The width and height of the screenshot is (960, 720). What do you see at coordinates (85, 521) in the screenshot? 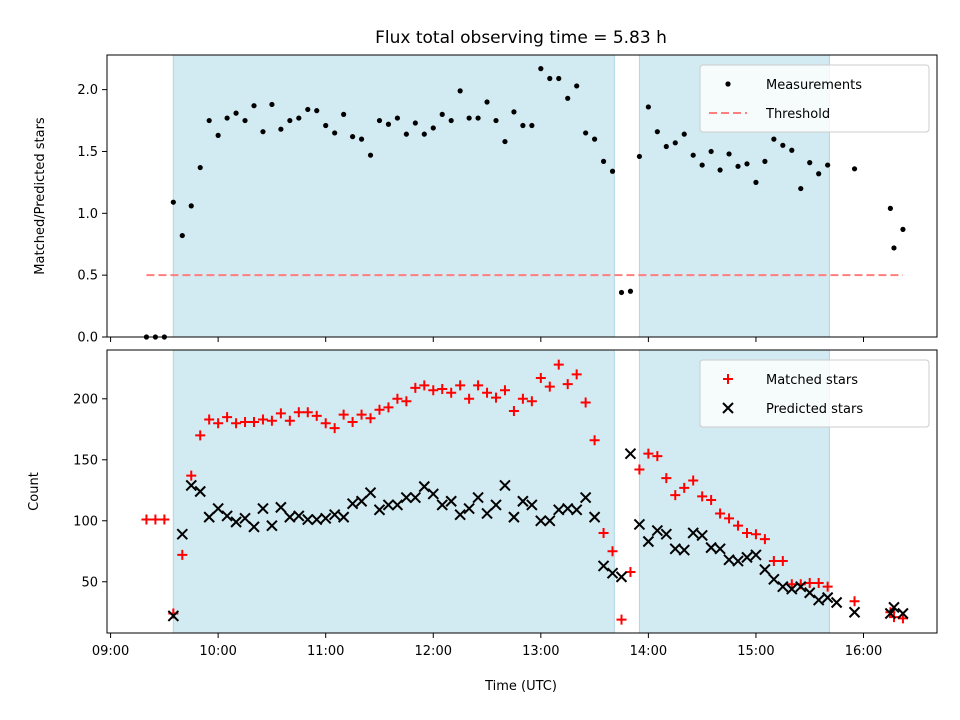
I see `bottom-y-tick-label-1: 100` at bounding box center [85, 521].